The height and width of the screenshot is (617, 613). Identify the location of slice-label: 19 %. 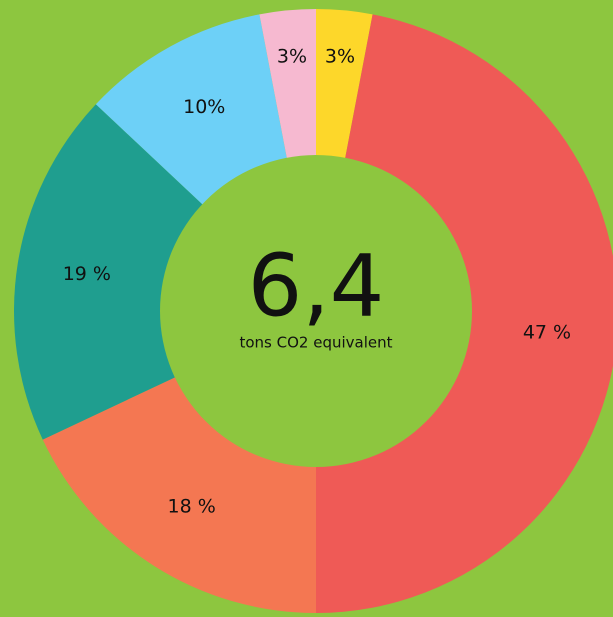
(87, 274).